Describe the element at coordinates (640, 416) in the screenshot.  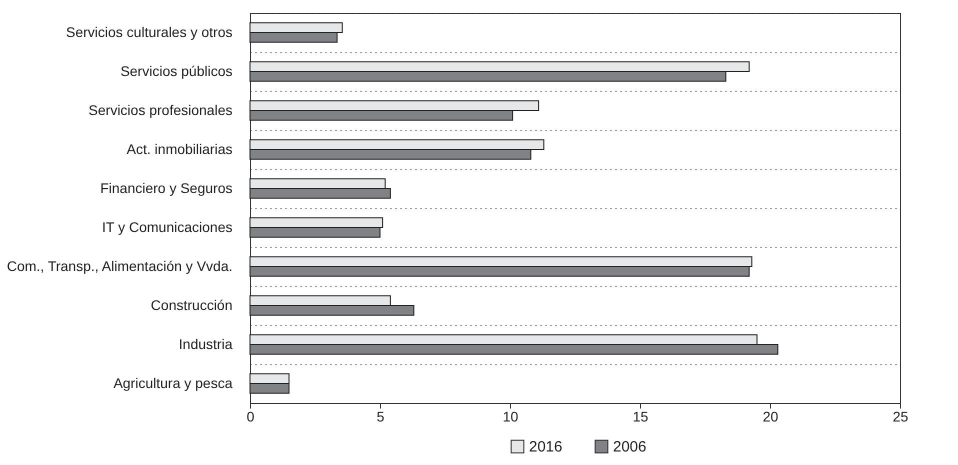
I see `x-tick-label: 15` at that location.